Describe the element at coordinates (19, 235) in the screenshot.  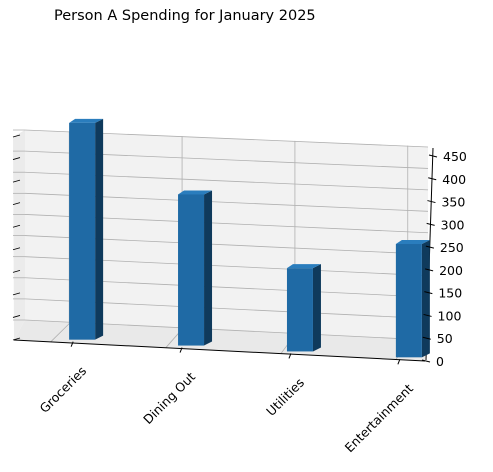
I see `side-pane` at that location.